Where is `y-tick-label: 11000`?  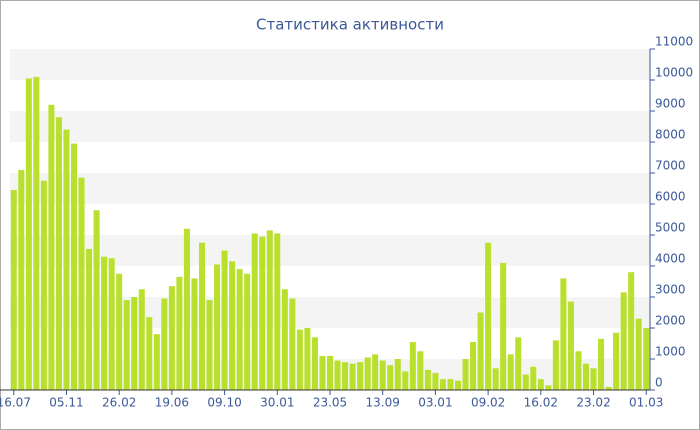 y-tick-label: 11000 is located at coordinates (674, 42).